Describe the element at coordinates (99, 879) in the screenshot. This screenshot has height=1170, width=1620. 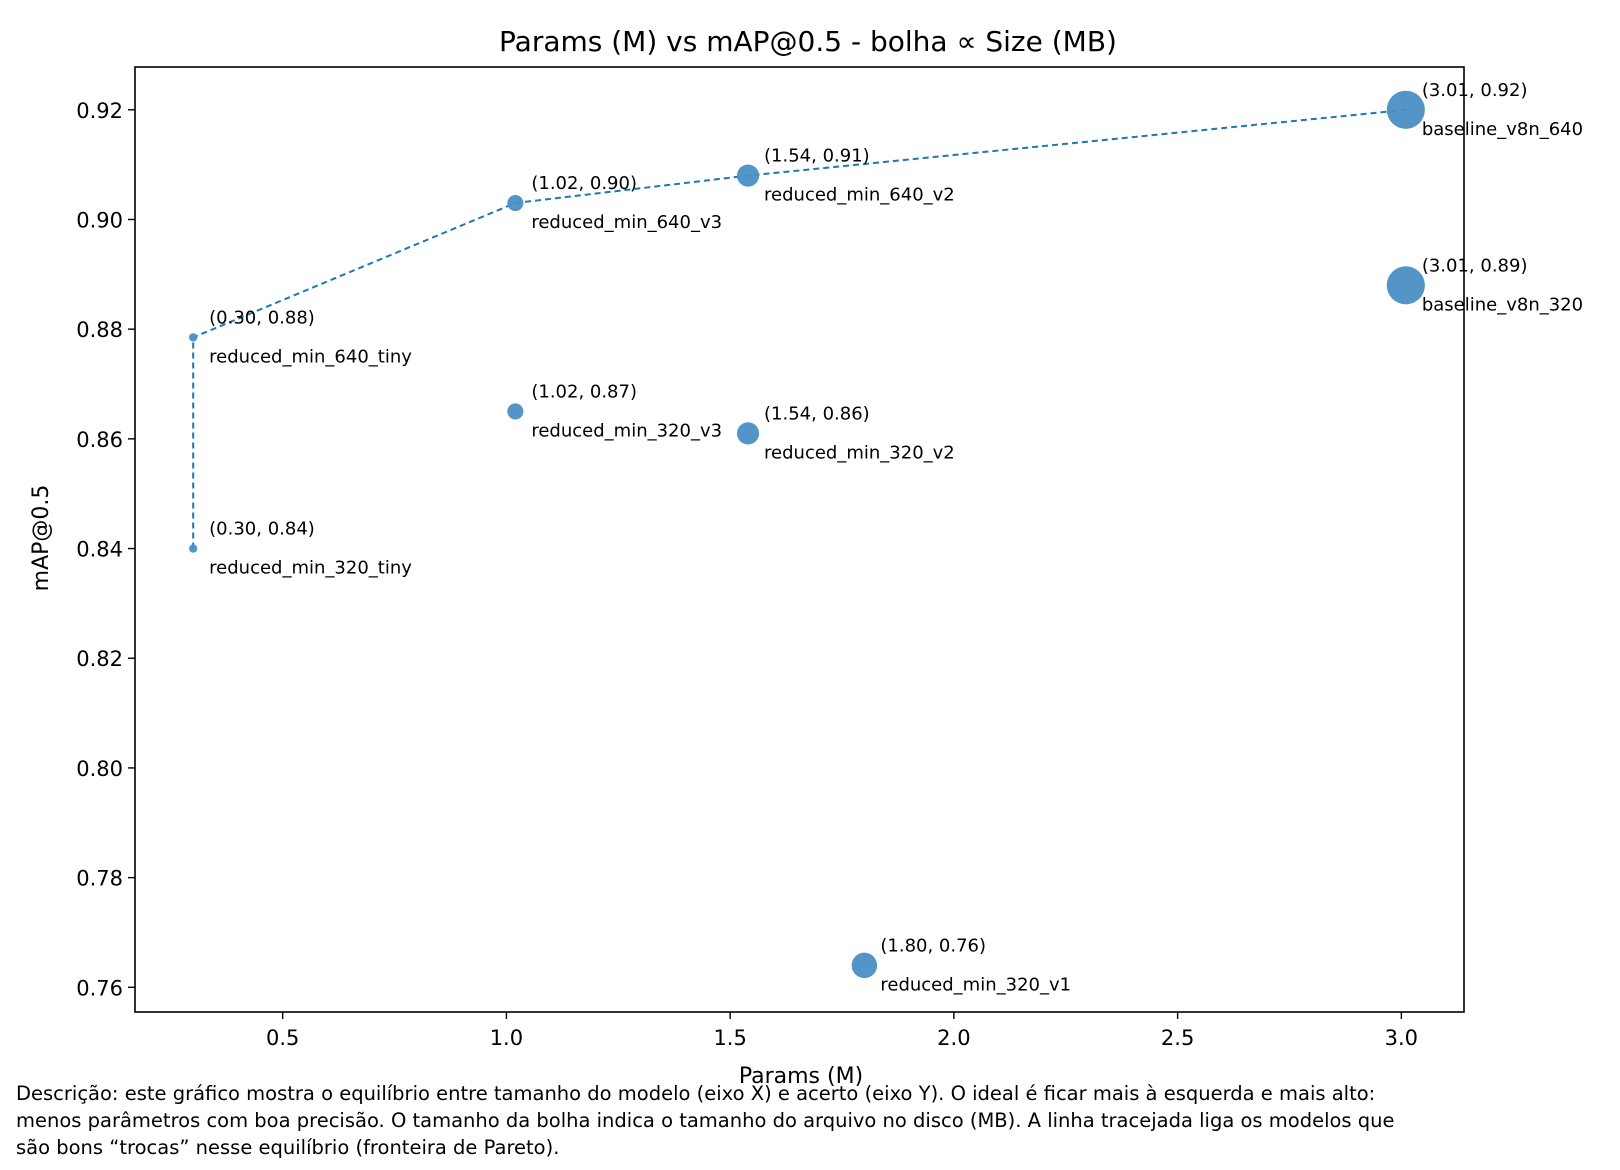
I see `y-tick-label: 0.78` at that location.